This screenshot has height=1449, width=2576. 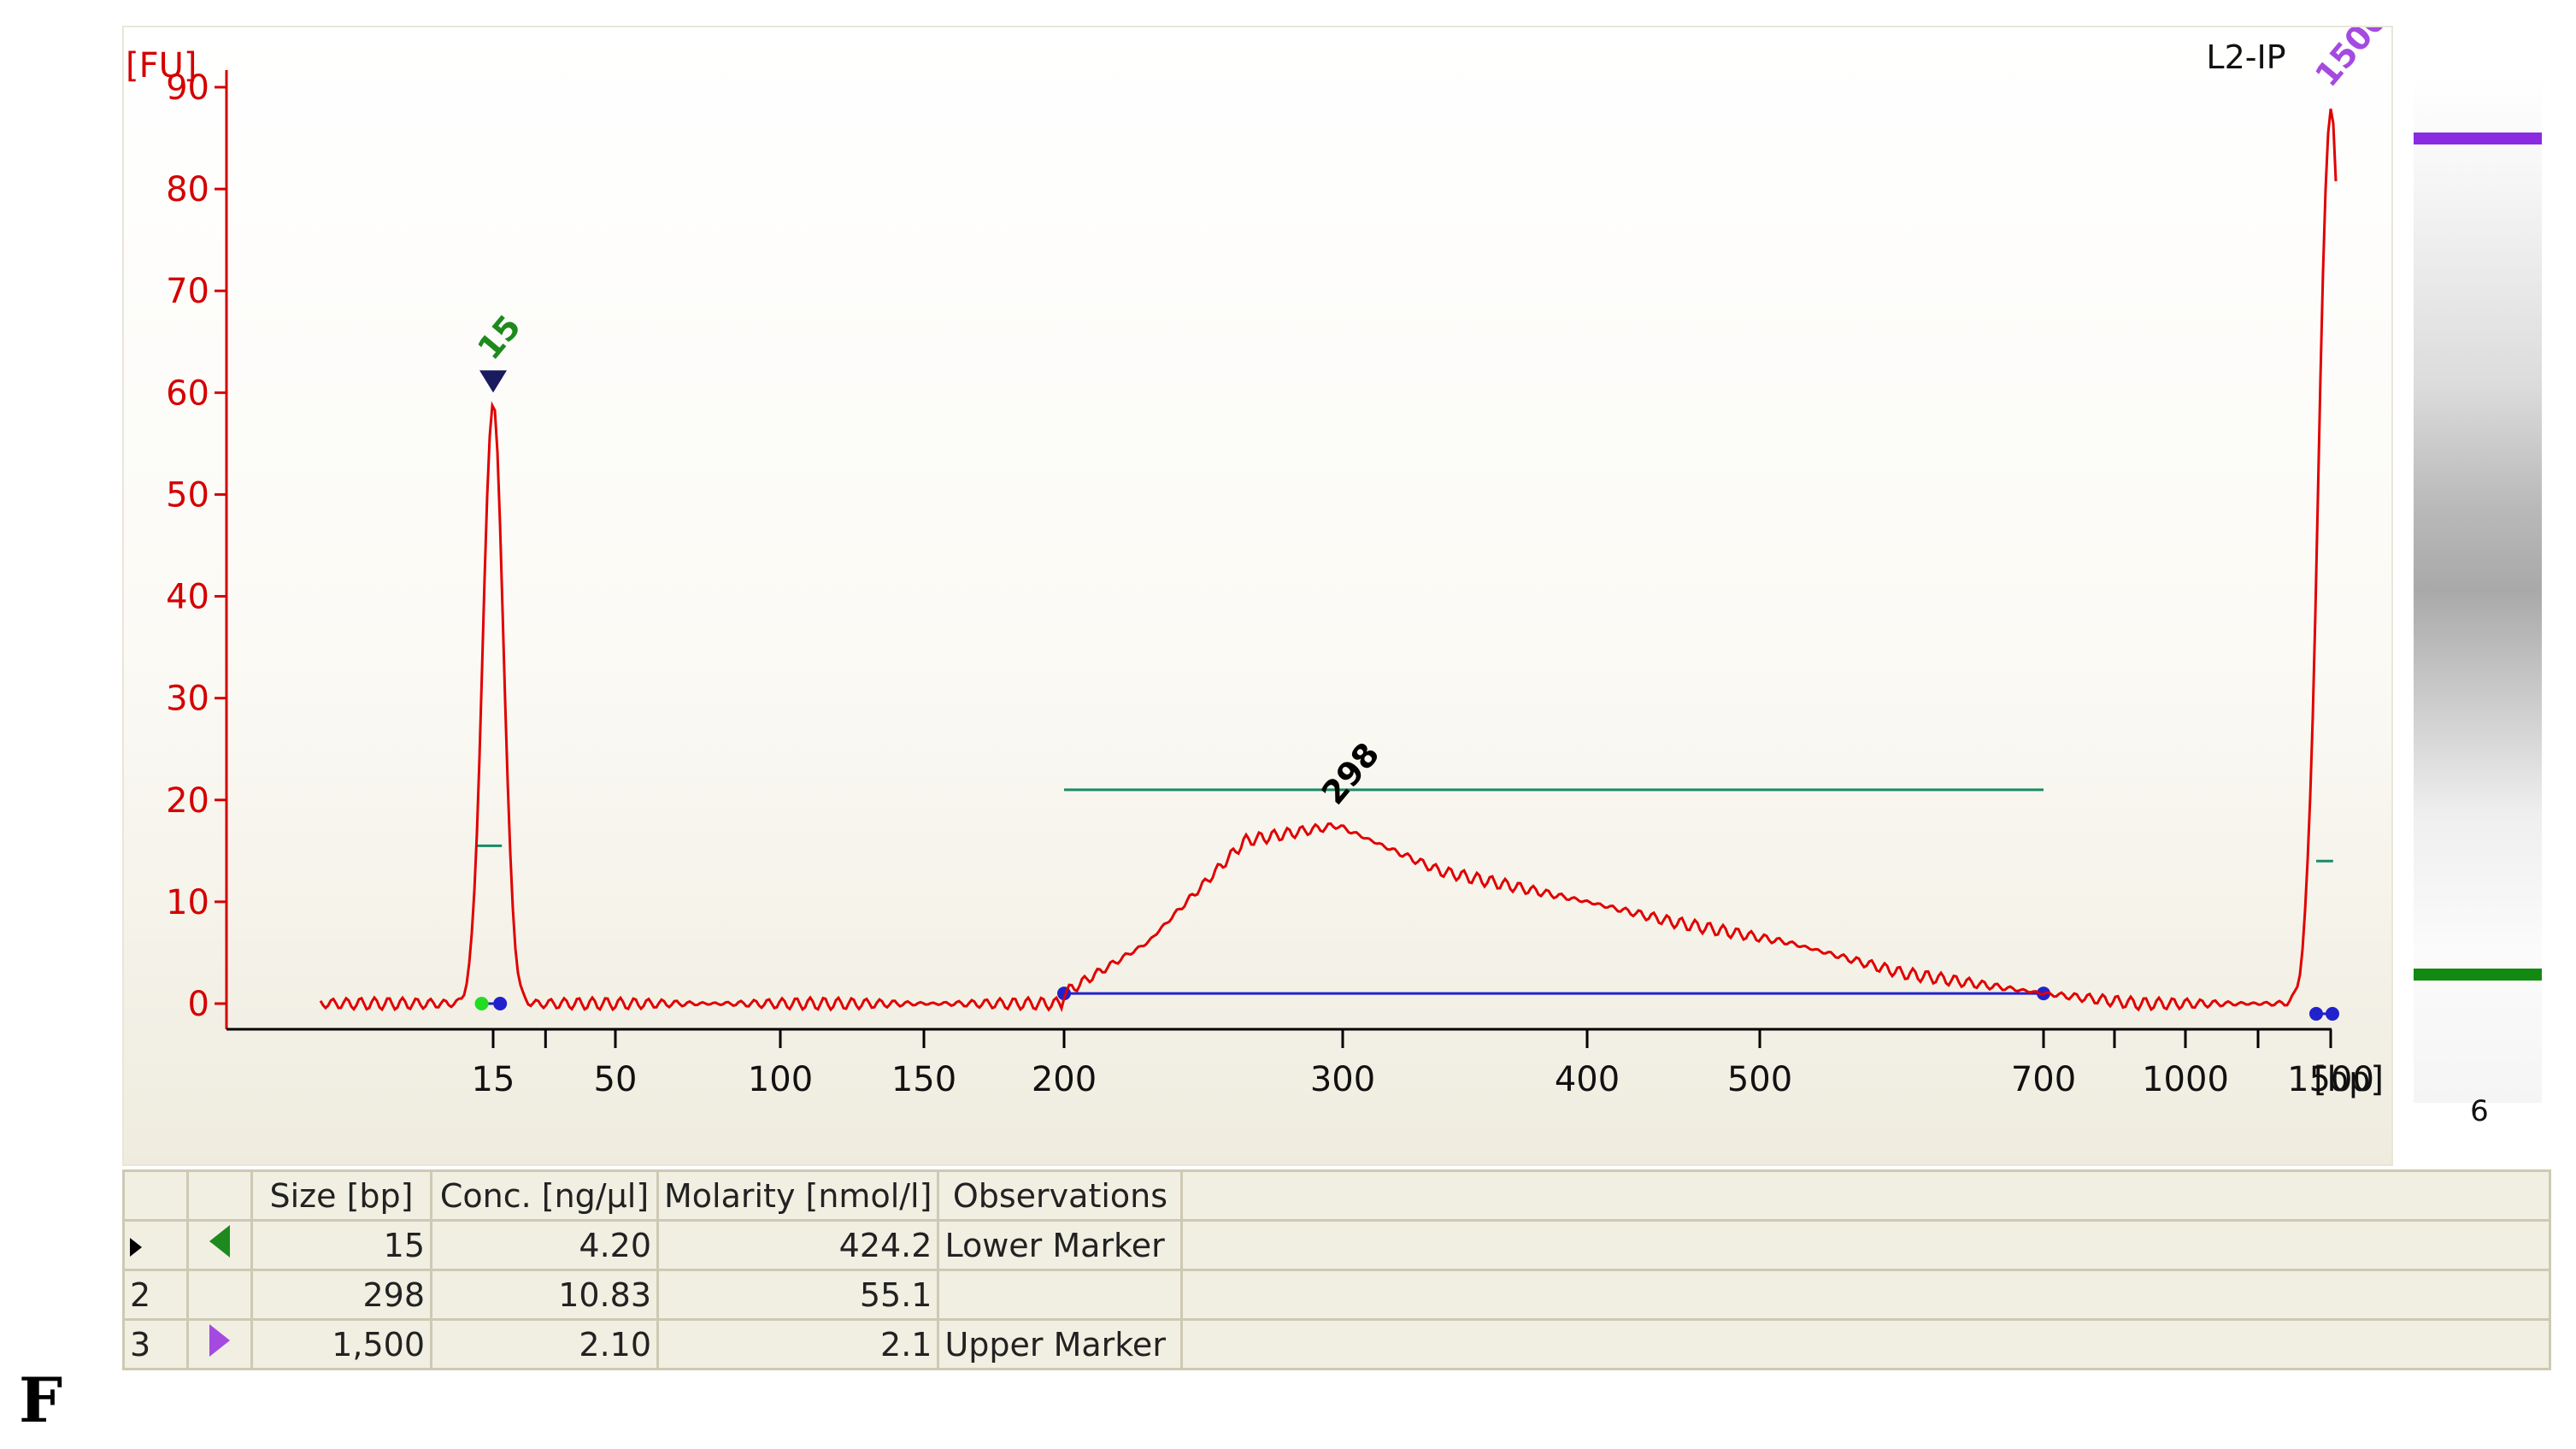 I want to click on peak-label: 298, so click(x=1350, y=773).